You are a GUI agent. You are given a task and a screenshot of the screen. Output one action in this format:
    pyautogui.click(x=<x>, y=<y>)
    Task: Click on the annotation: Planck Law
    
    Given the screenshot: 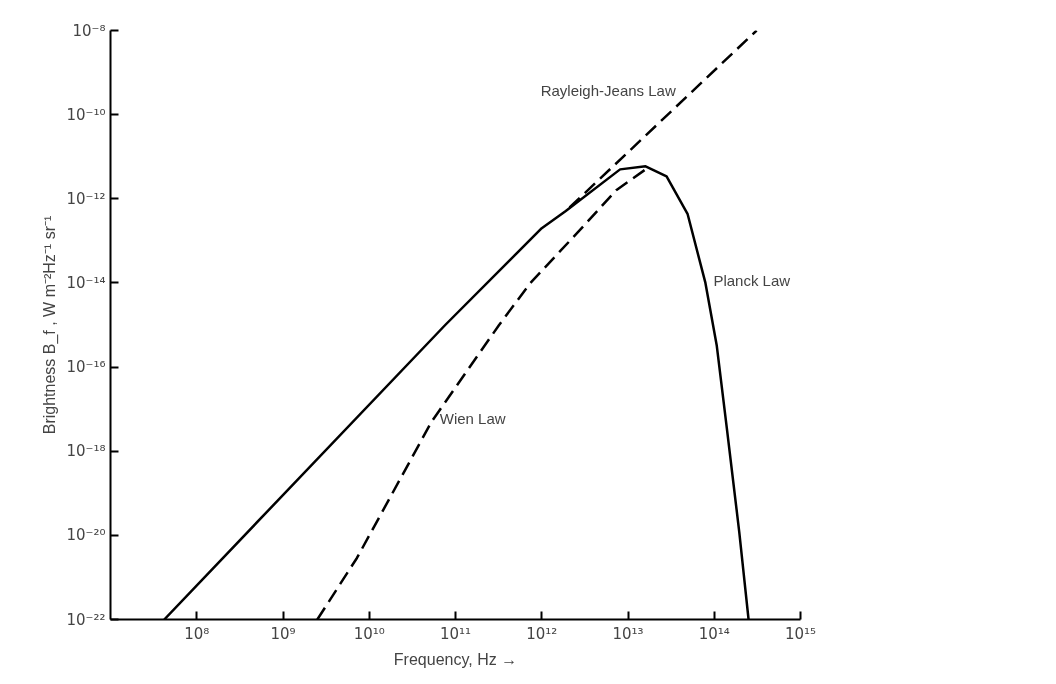 What is the action you would take?
    pyautogui.click(x=752, y=280)
    